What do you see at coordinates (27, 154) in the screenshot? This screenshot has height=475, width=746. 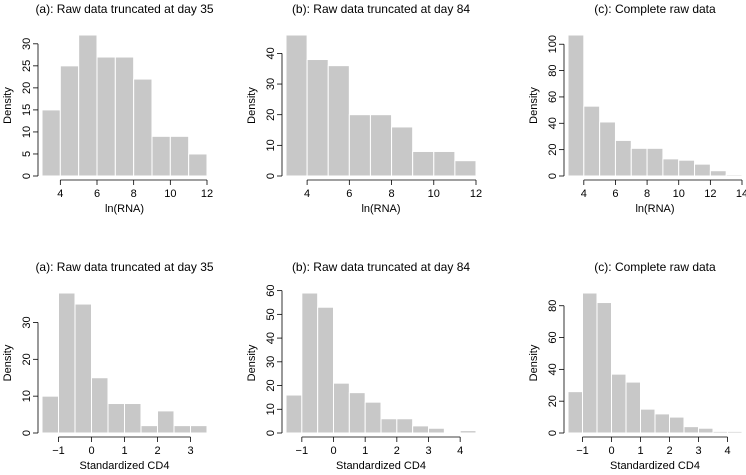 I see `y-tick-label: 5` at bounding box center [27, 154].